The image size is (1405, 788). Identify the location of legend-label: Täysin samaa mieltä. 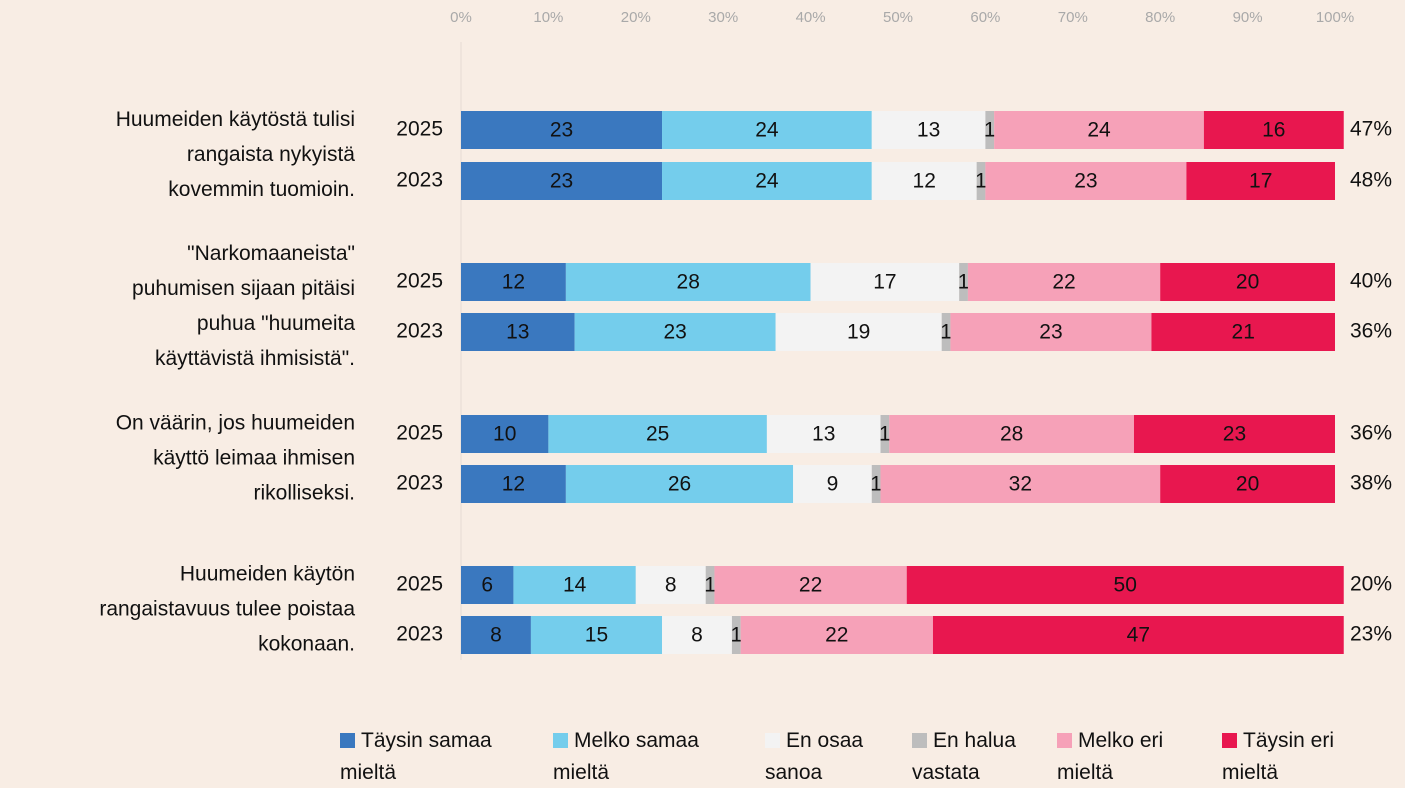
(419, 756).